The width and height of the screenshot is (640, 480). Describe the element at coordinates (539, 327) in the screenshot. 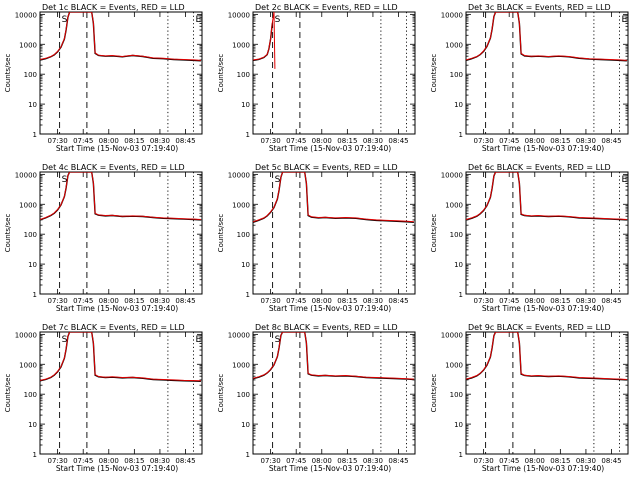

I see `panel-title: Det 9c BLACK = Events, RED = LLD` at that location.